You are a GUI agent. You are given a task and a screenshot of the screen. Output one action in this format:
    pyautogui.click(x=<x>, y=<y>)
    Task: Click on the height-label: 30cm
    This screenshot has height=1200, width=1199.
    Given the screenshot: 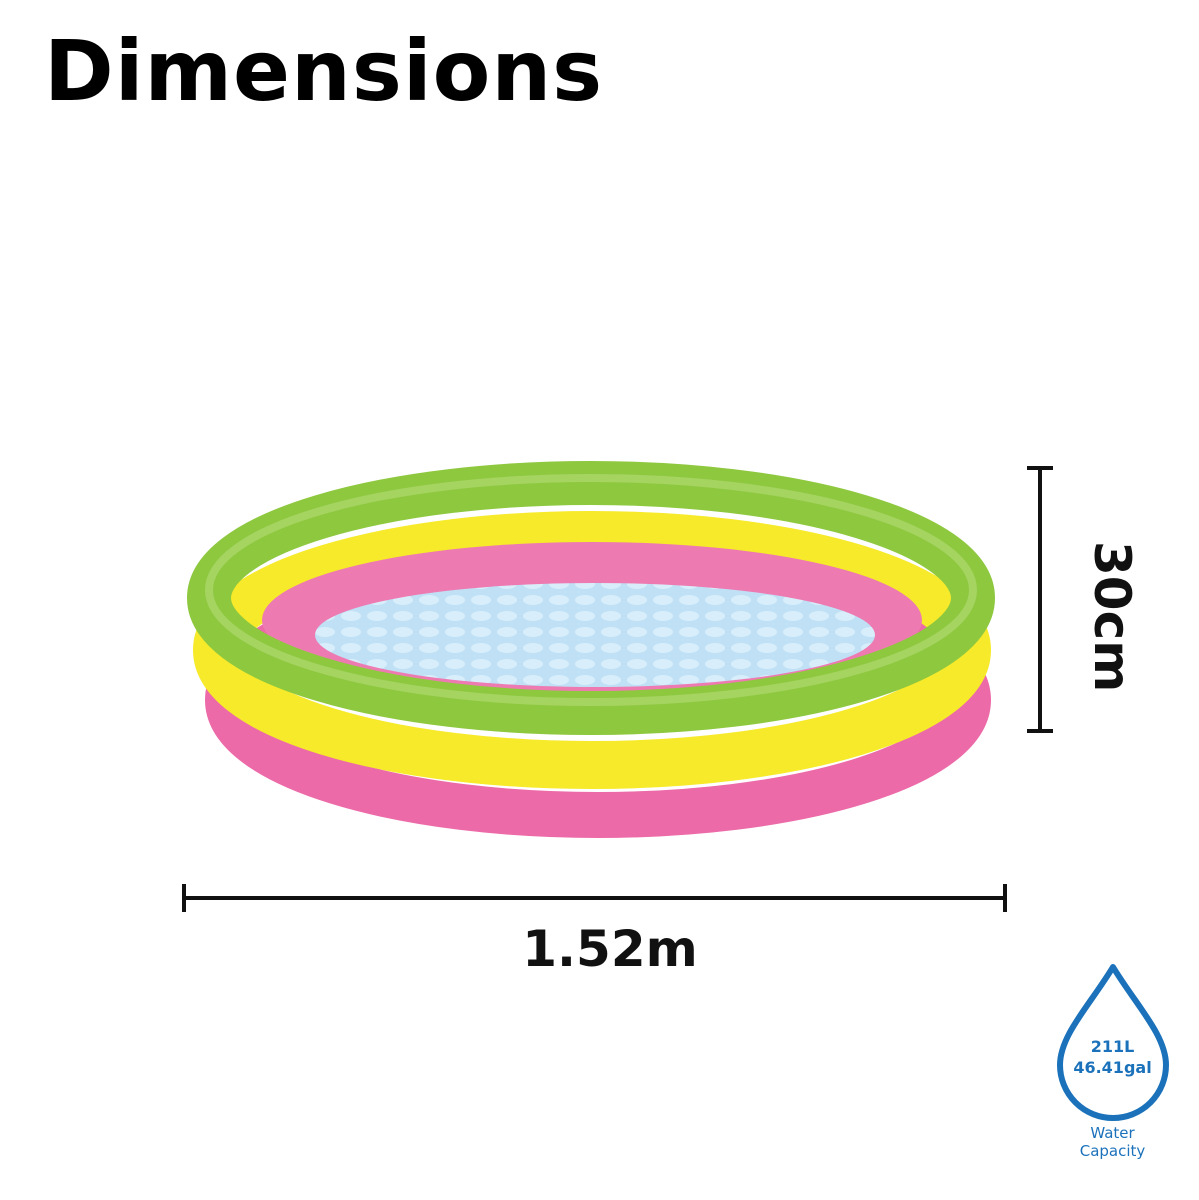 What is the action you would take?
    pyautogui.click(x=1112, y=617)
    